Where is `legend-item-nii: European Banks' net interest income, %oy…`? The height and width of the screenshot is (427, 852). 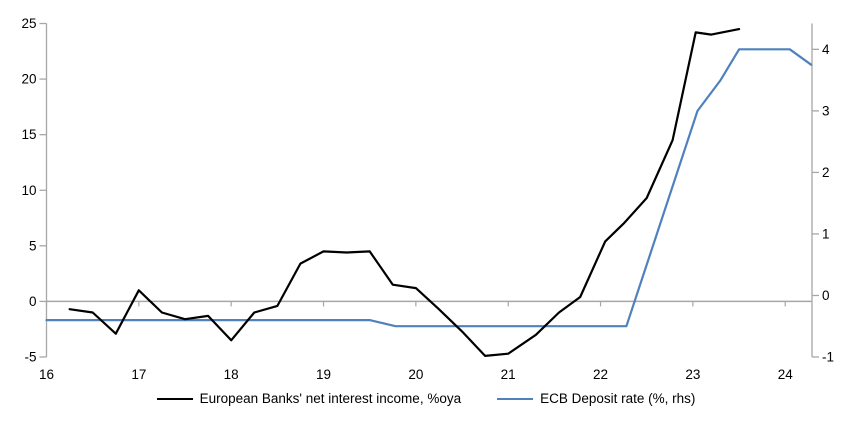 legend-item-nii: European Banks' net interest income, %oy… is located at coordinates (309, 398).